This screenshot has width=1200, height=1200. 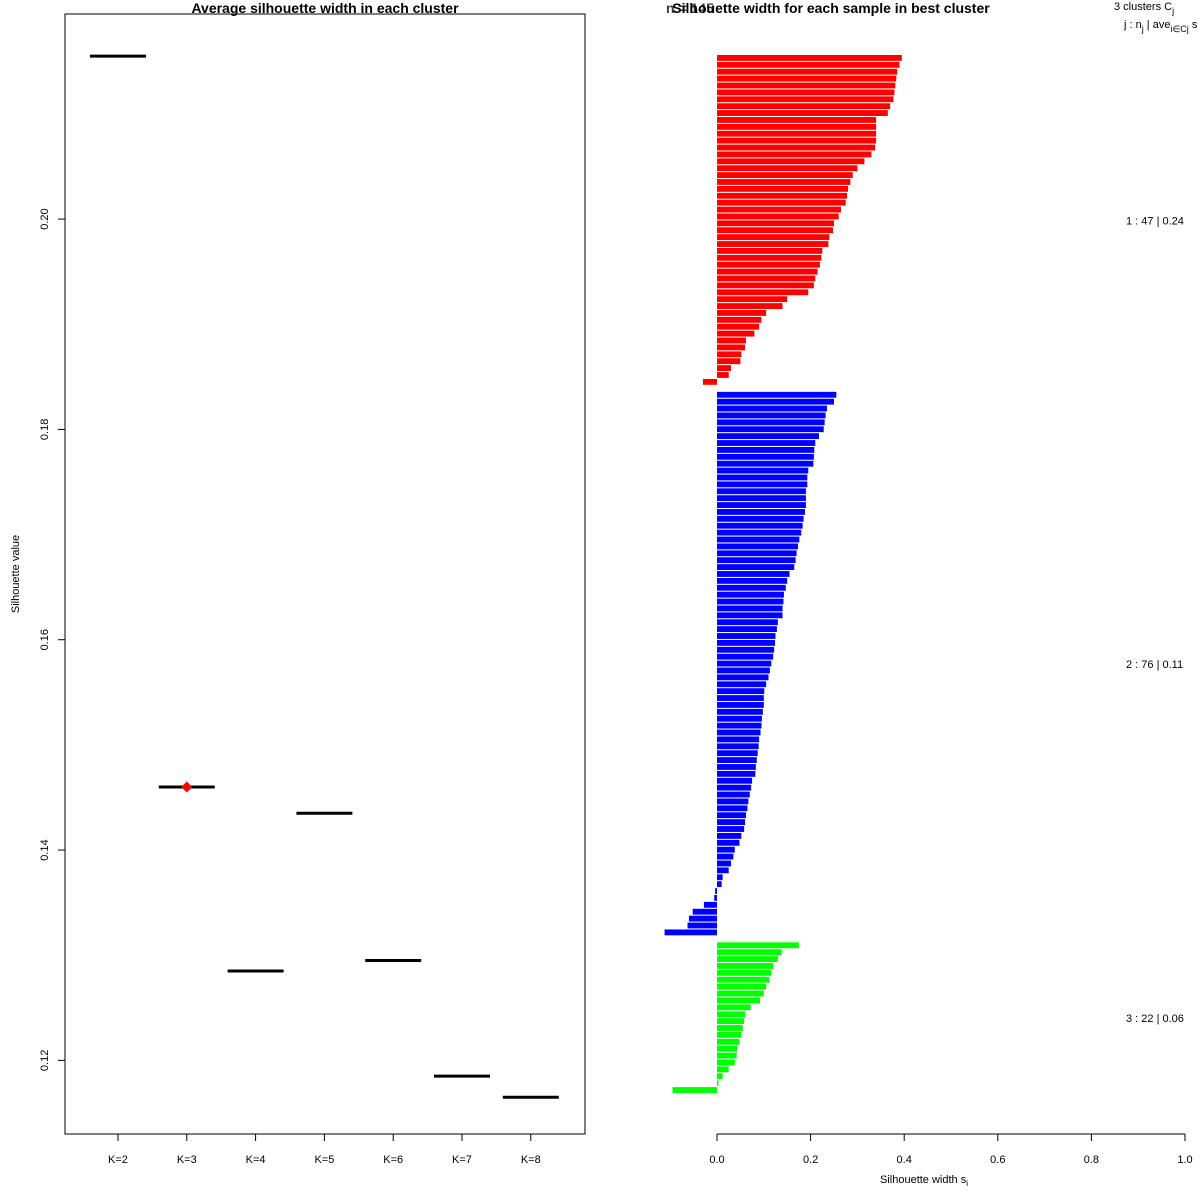 What do you see at coordinates (45, 1060) in the screenshot?
I see `left-y-tick-label: 0.12` at bounding box center [45, 1060].